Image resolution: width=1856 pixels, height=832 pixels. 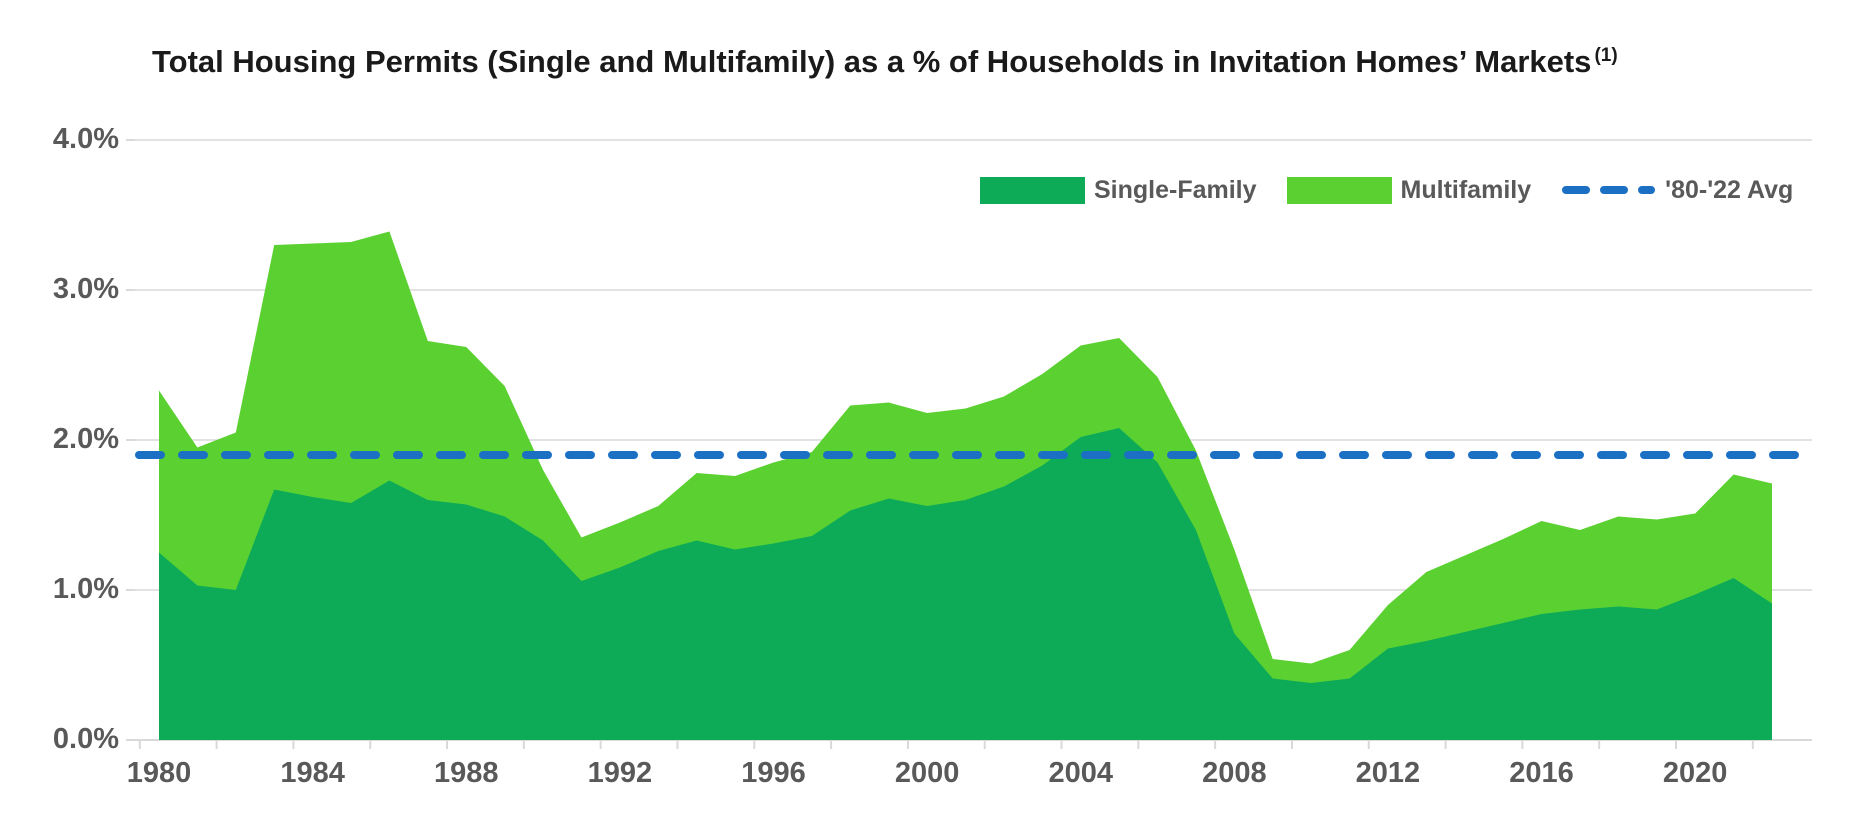 What do you see at coordinates (85, 589) in the screenshot?
I see `y-axis-label: 1.0%` at bounding box center [85, 589].